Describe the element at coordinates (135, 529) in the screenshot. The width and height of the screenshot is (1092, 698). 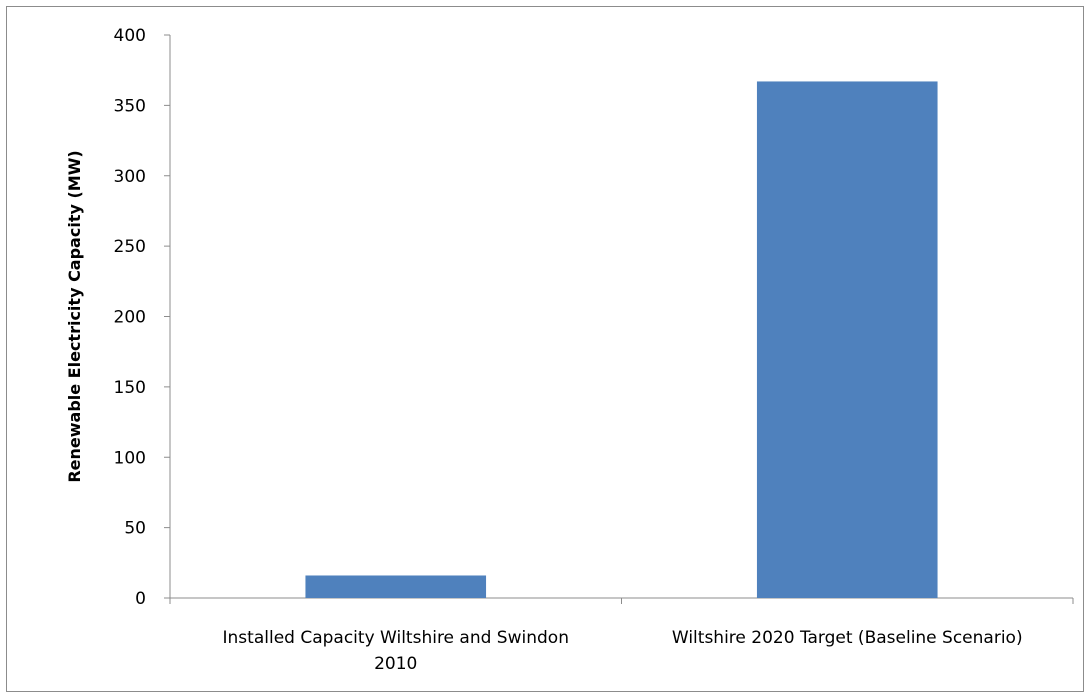
I see `y-tick-label: 50` at that location.